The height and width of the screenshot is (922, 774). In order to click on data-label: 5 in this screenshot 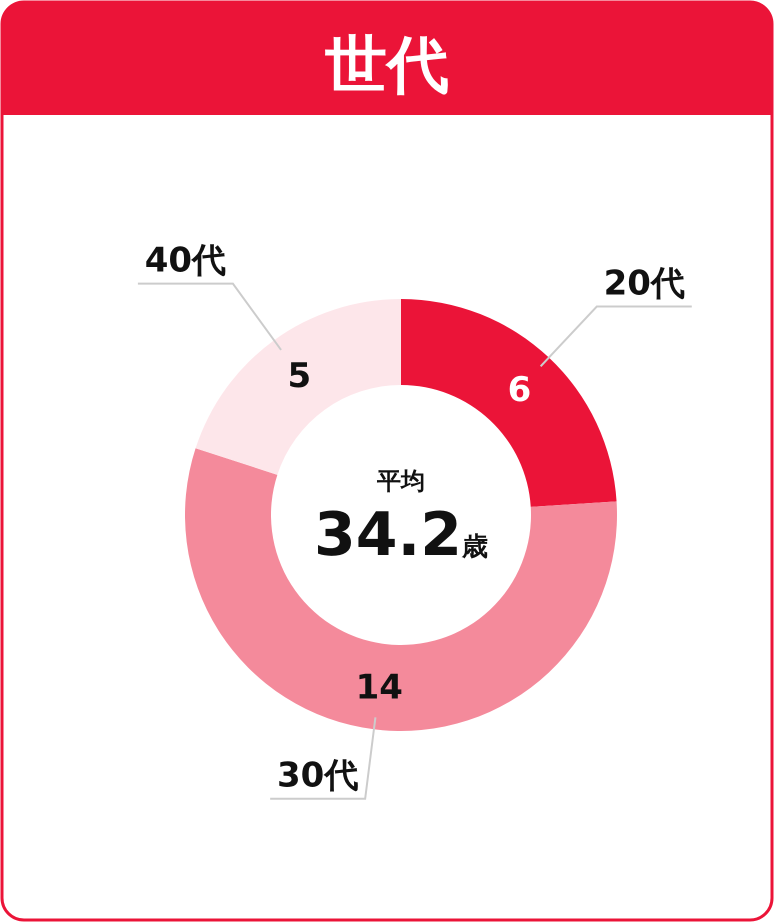, I will do `click(299, 376)`.